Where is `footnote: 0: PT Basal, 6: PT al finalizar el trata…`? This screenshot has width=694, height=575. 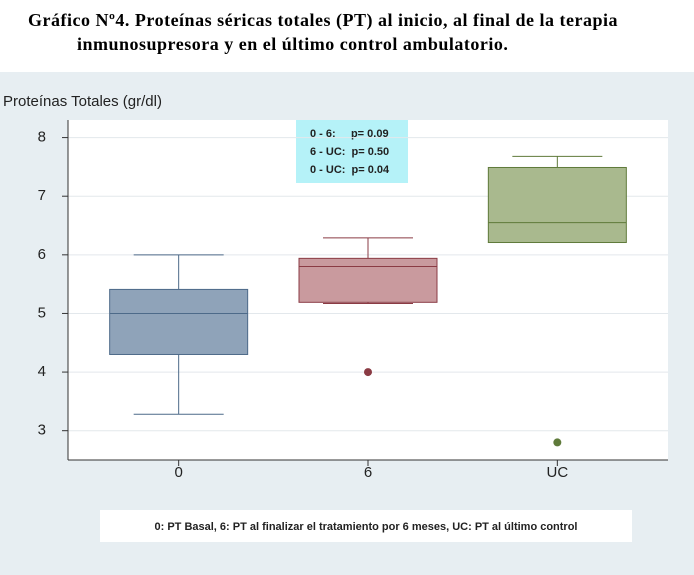 footnote: 0: PT Basal, 6: PT al finalizar el trata… is located at coordinates (366, 527).